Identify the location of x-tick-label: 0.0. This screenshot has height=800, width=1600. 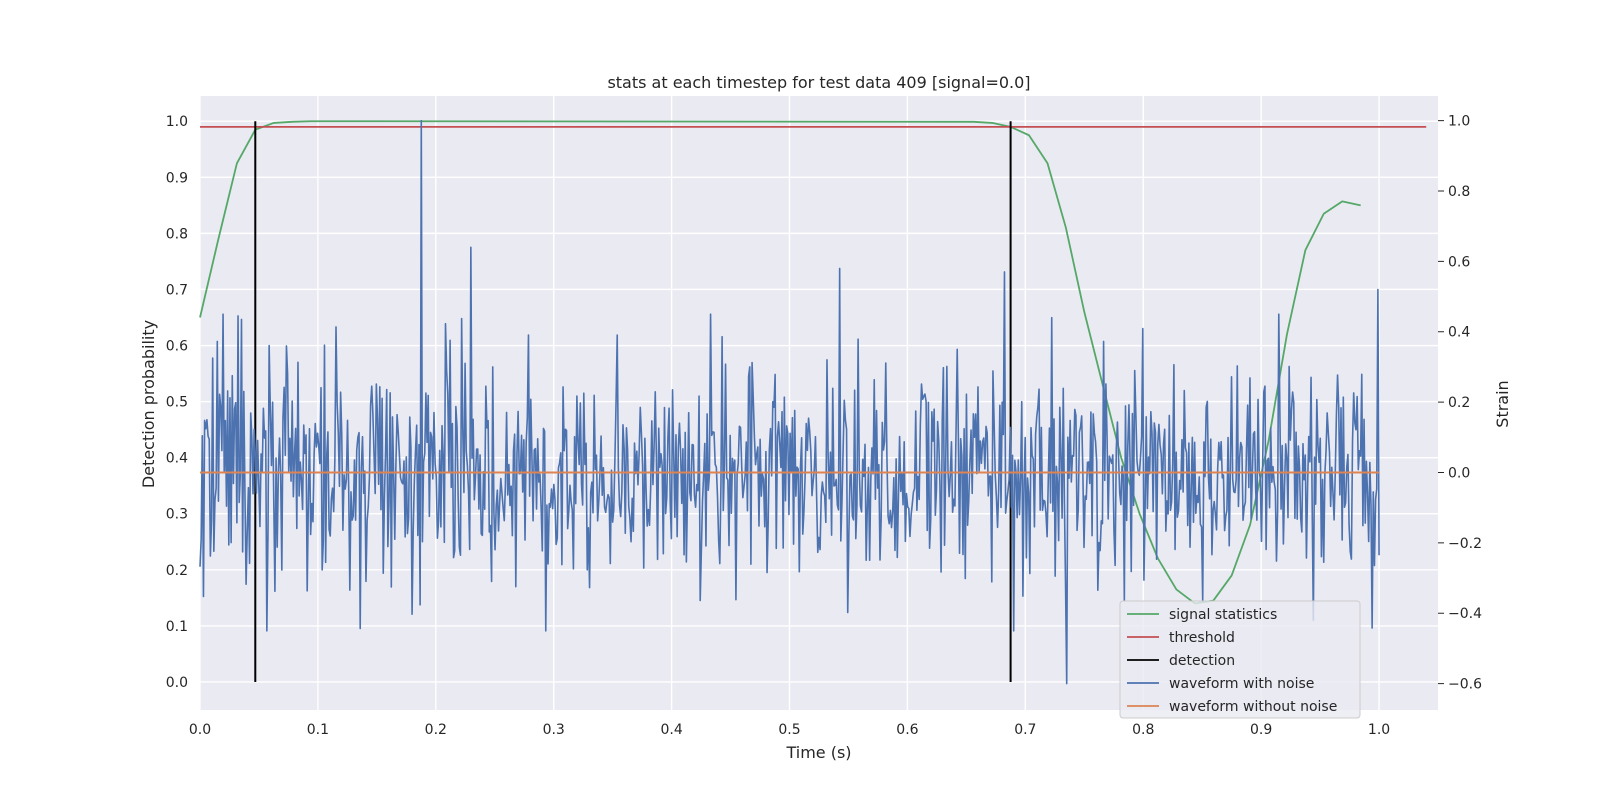
(200, 730).